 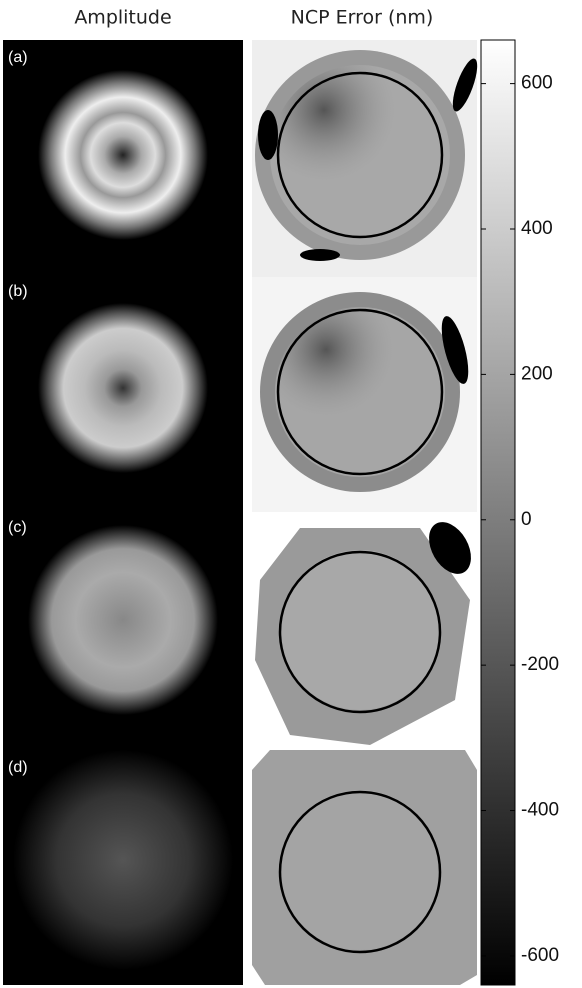 What do you see at coordinates (498, 512) in the screenshot?
I see `colorbar` at bounding box center [498, 512].